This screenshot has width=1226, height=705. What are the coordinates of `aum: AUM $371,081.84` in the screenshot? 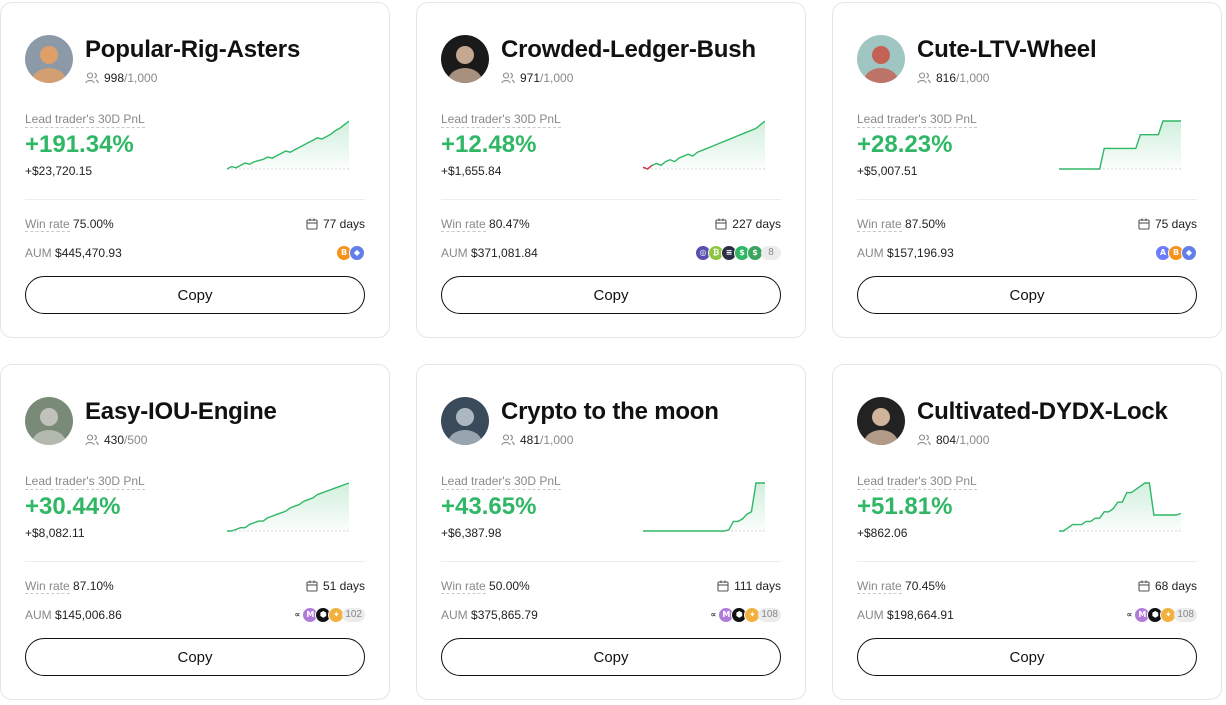 It's located at (489, 253).